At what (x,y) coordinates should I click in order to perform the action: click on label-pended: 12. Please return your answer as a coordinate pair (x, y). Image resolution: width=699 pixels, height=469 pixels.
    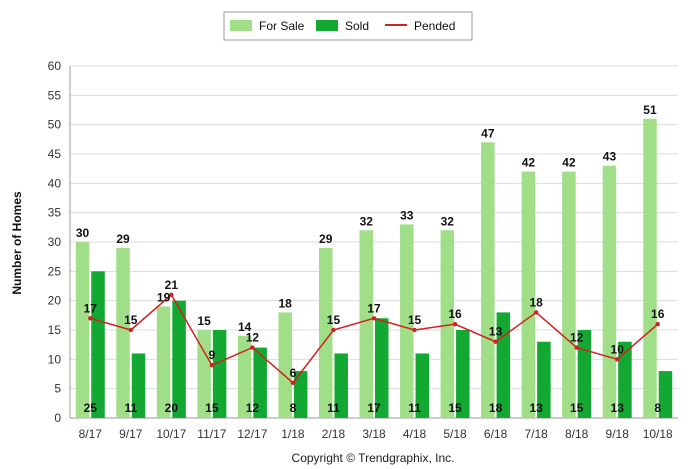
    Looking at the image, I should click on (253, 338).